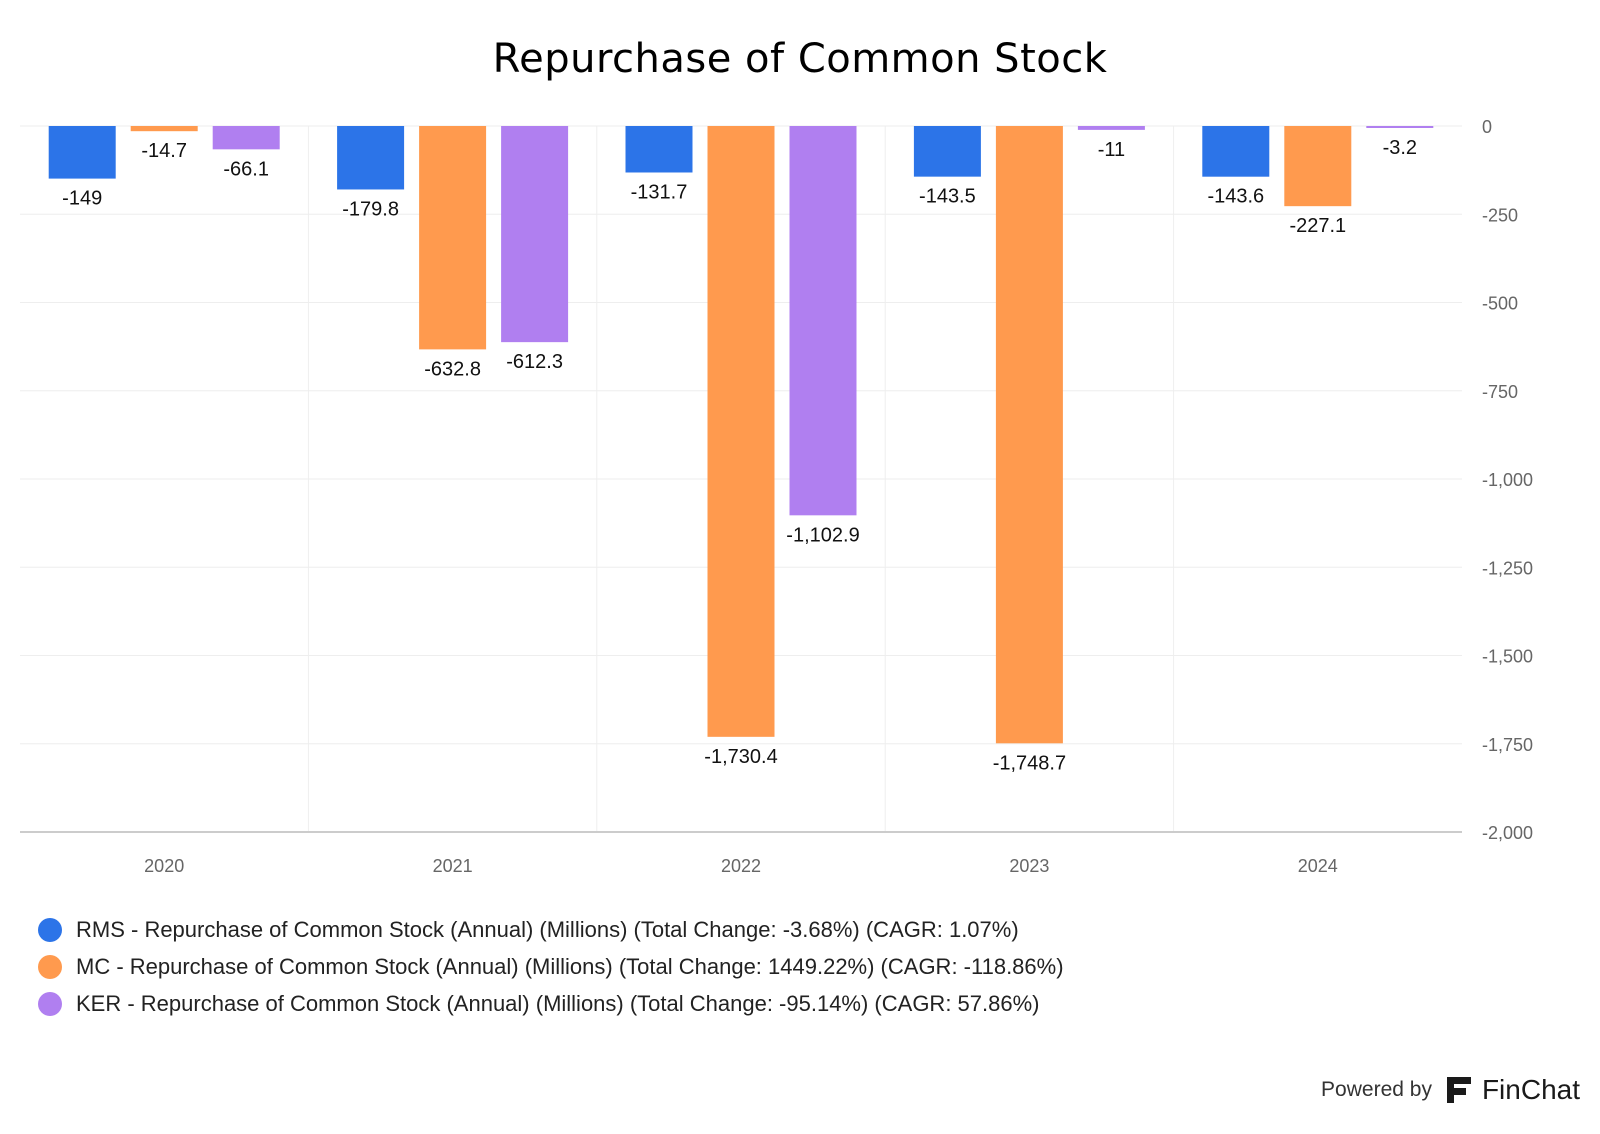 The image size is (1600, 1134). I want to click on data-label: -179.8, so click(370, 209).